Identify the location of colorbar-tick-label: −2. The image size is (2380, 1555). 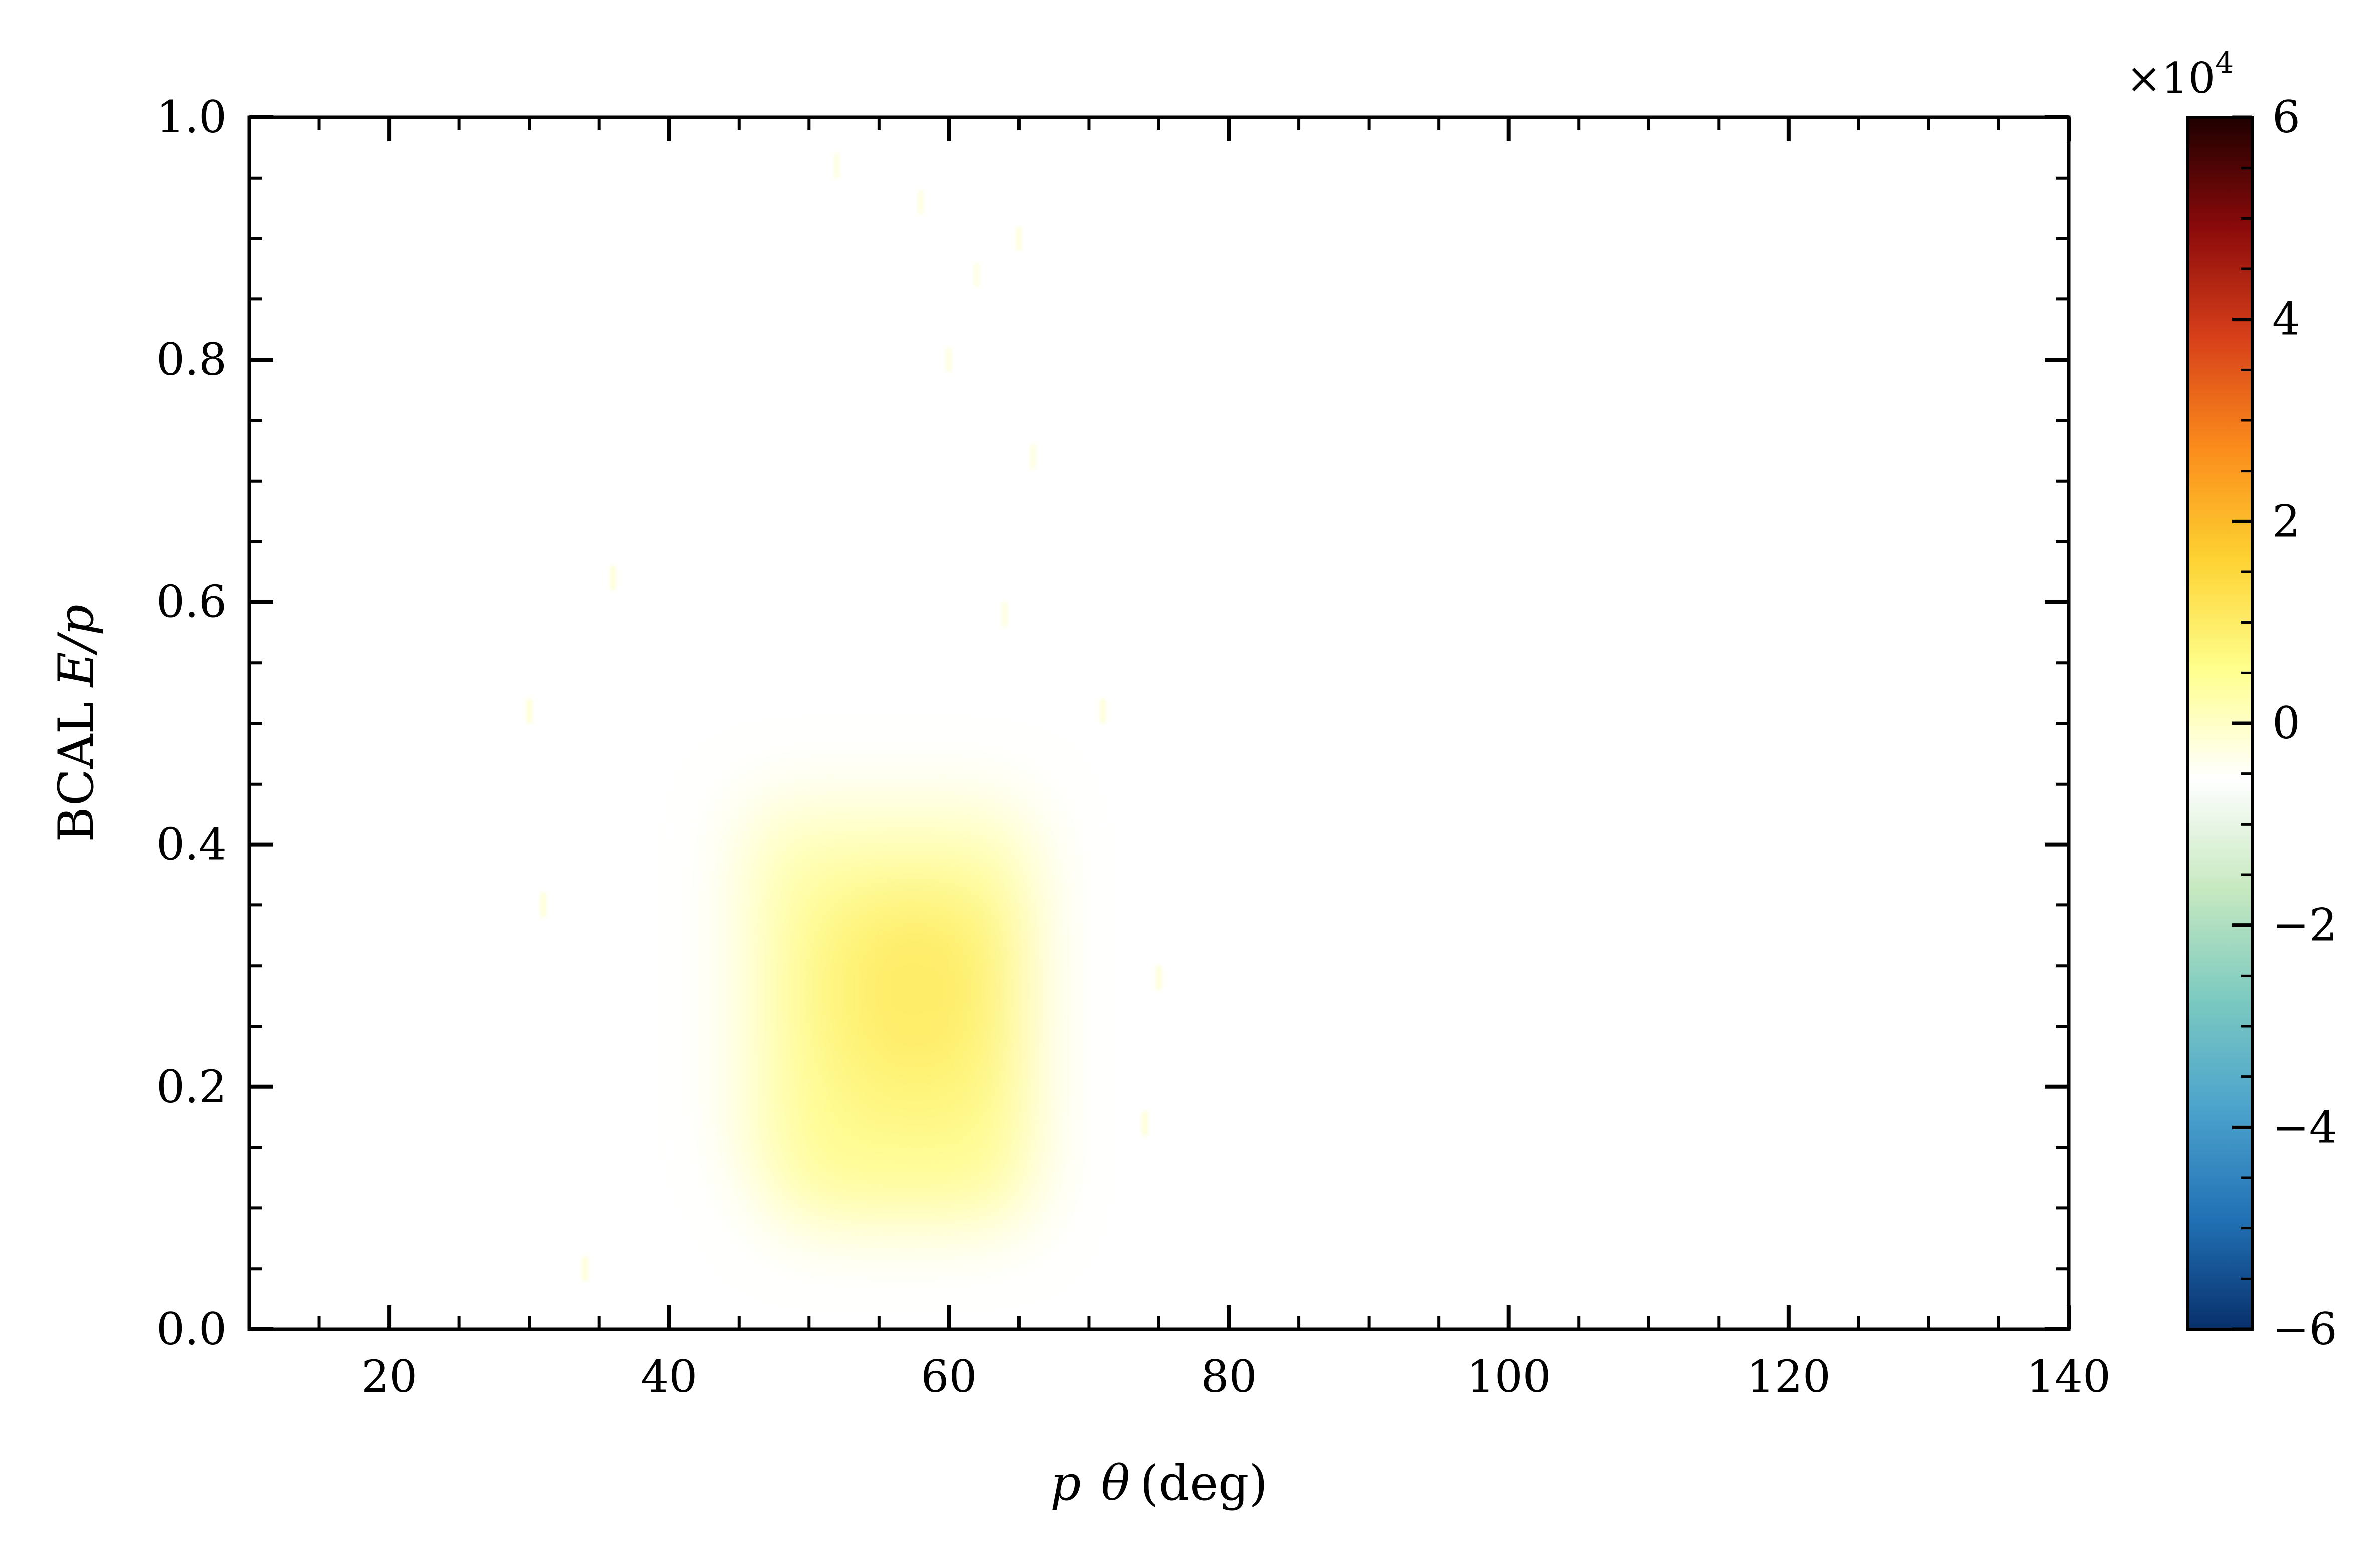
(2304, 925).